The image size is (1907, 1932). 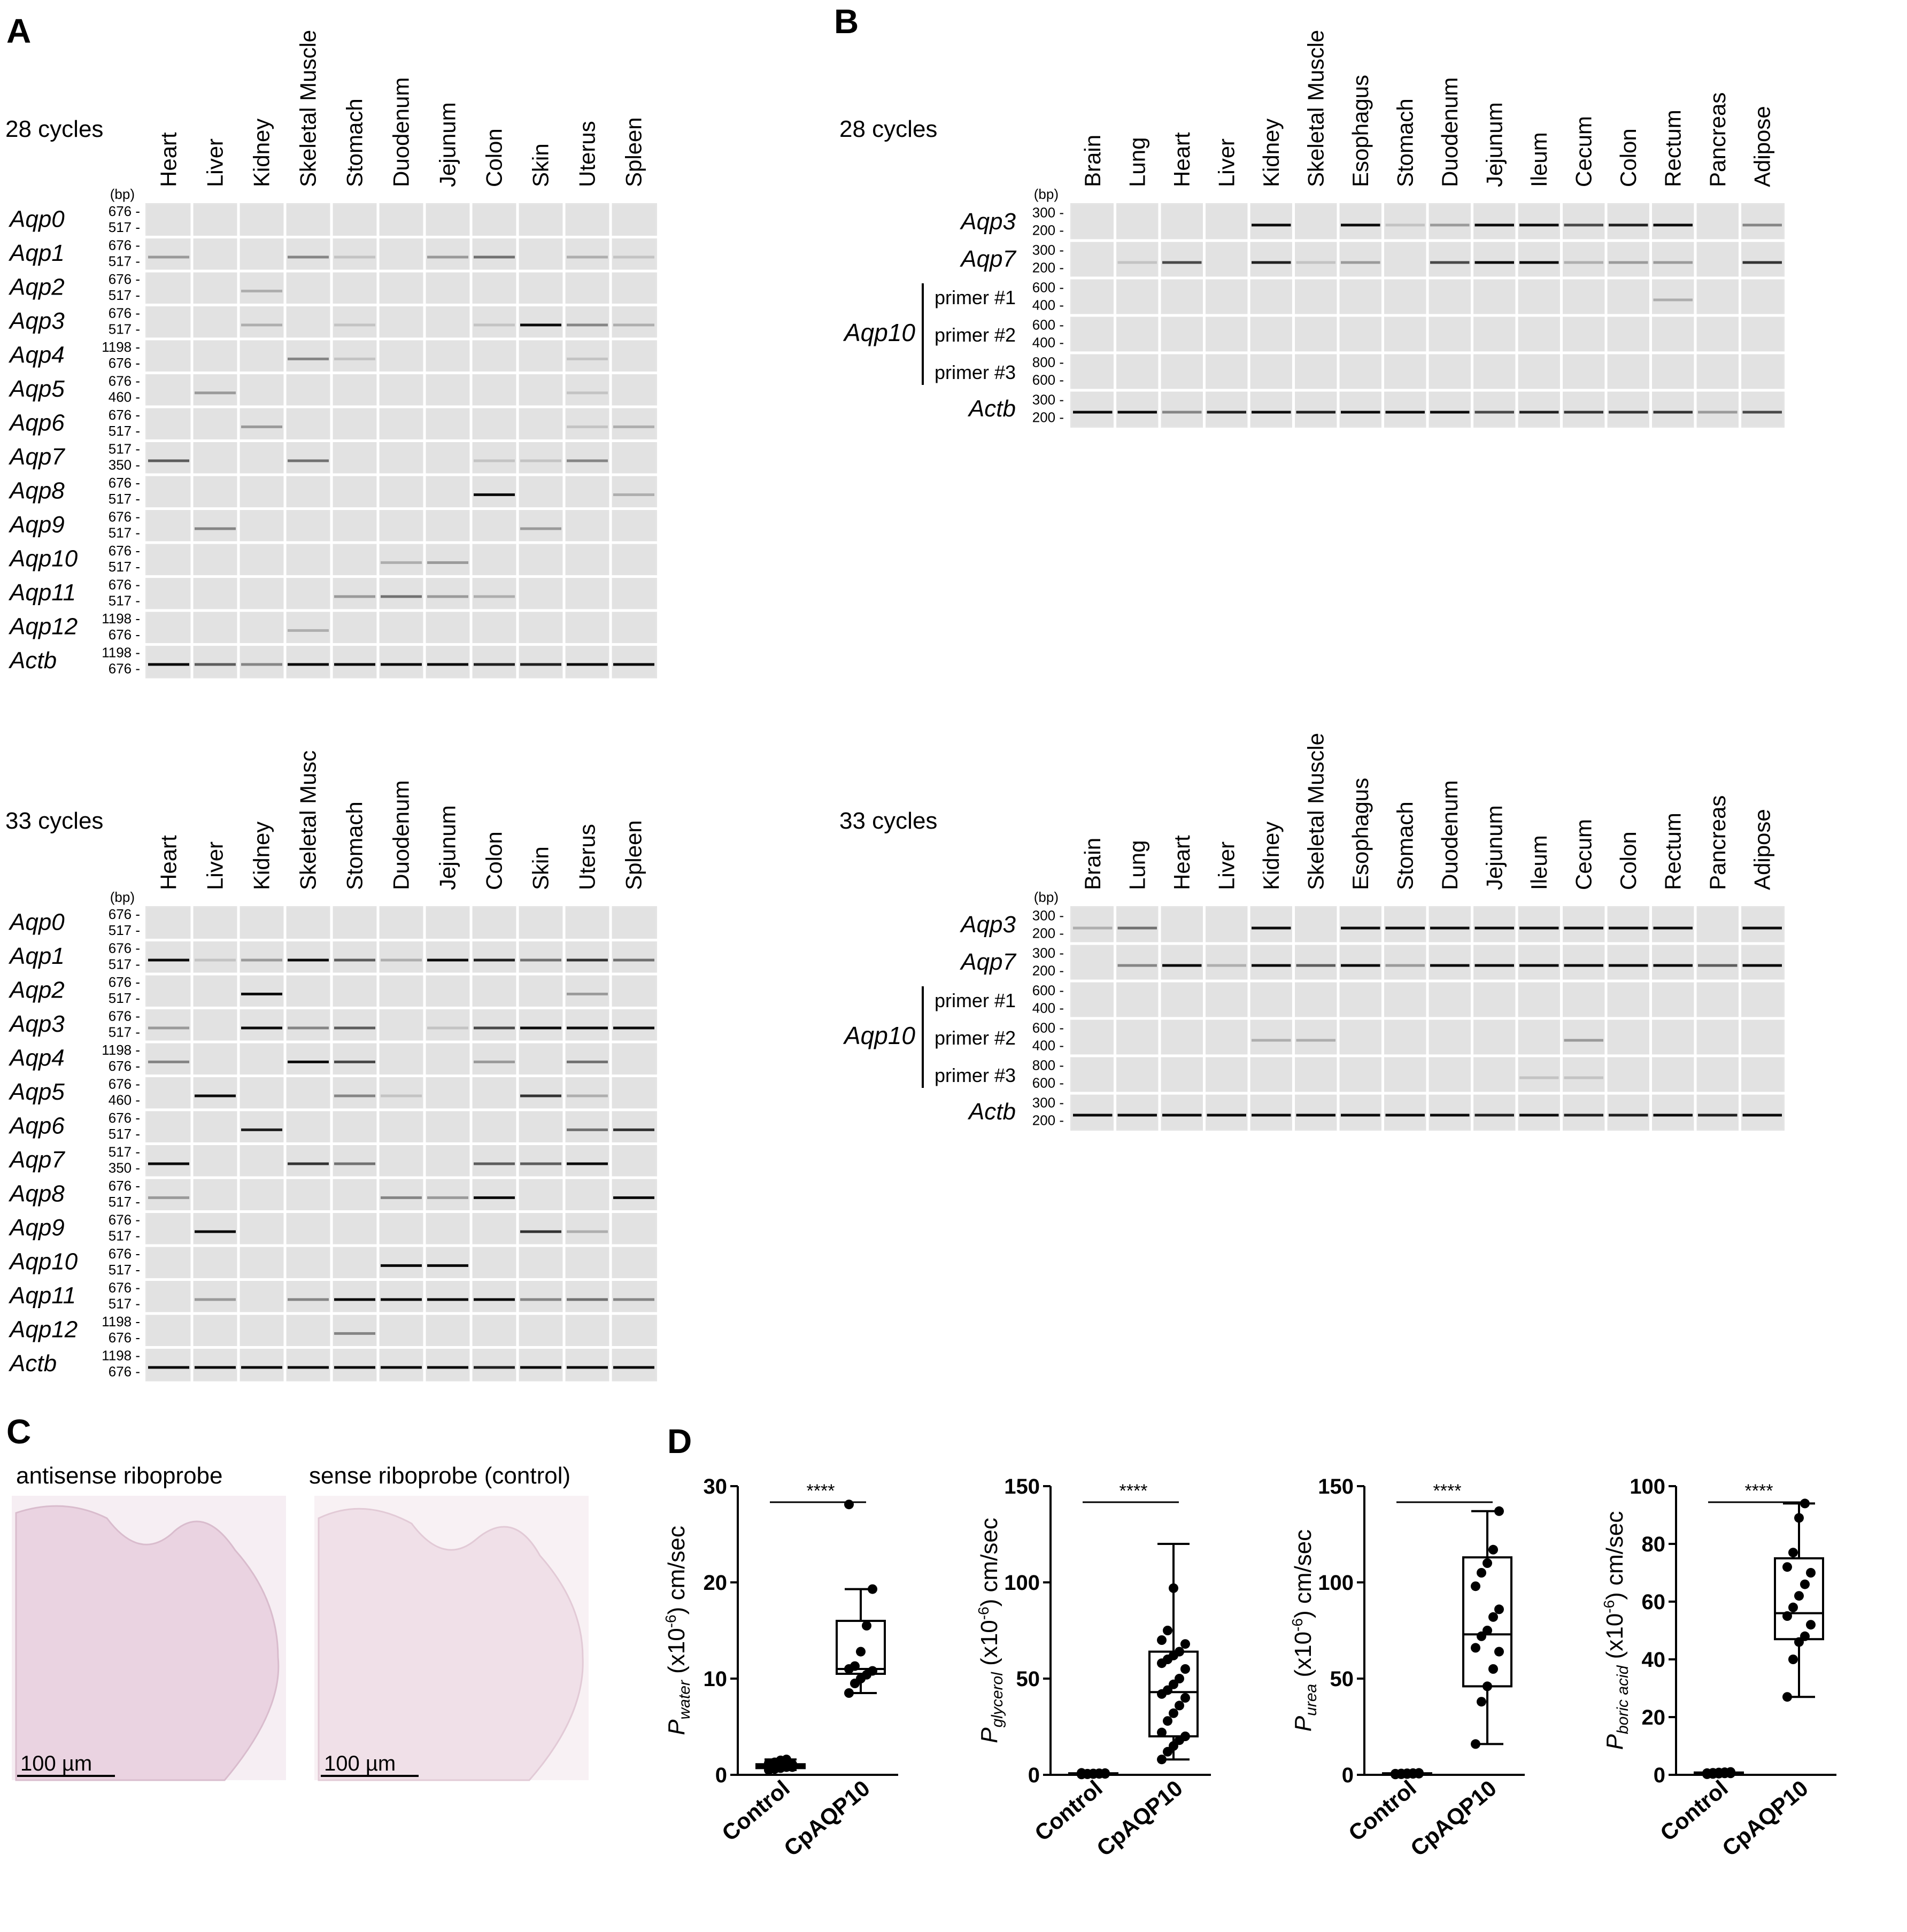 I want to click on lane-label: Colon, so click(x=1629, y=157).